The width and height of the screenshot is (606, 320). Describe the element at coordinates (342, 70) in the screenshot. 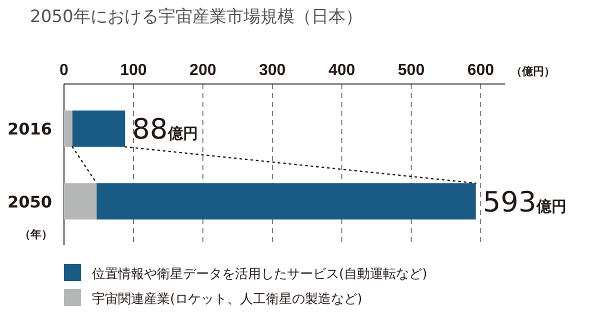

I see `x-tick-label: 400` at that location.